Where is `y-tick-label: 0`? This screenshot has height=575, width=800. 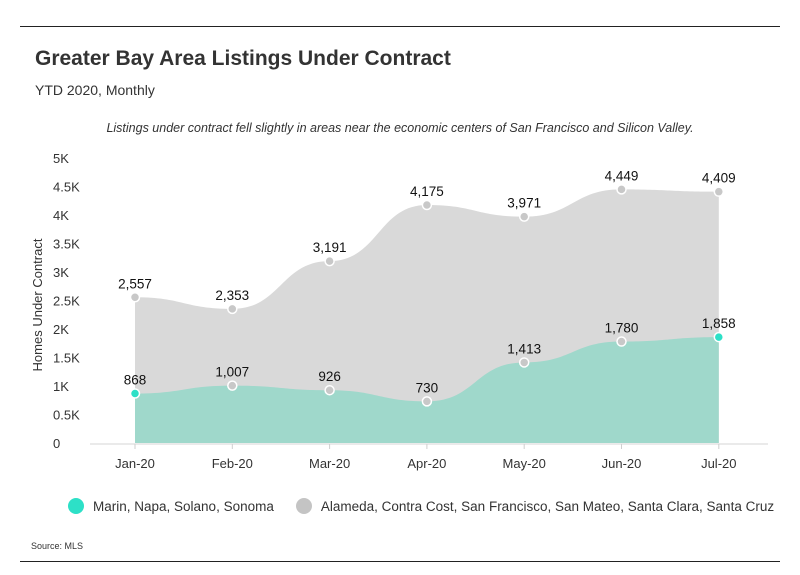 y-tick-label: 0 is located at coordinates (56, 443).